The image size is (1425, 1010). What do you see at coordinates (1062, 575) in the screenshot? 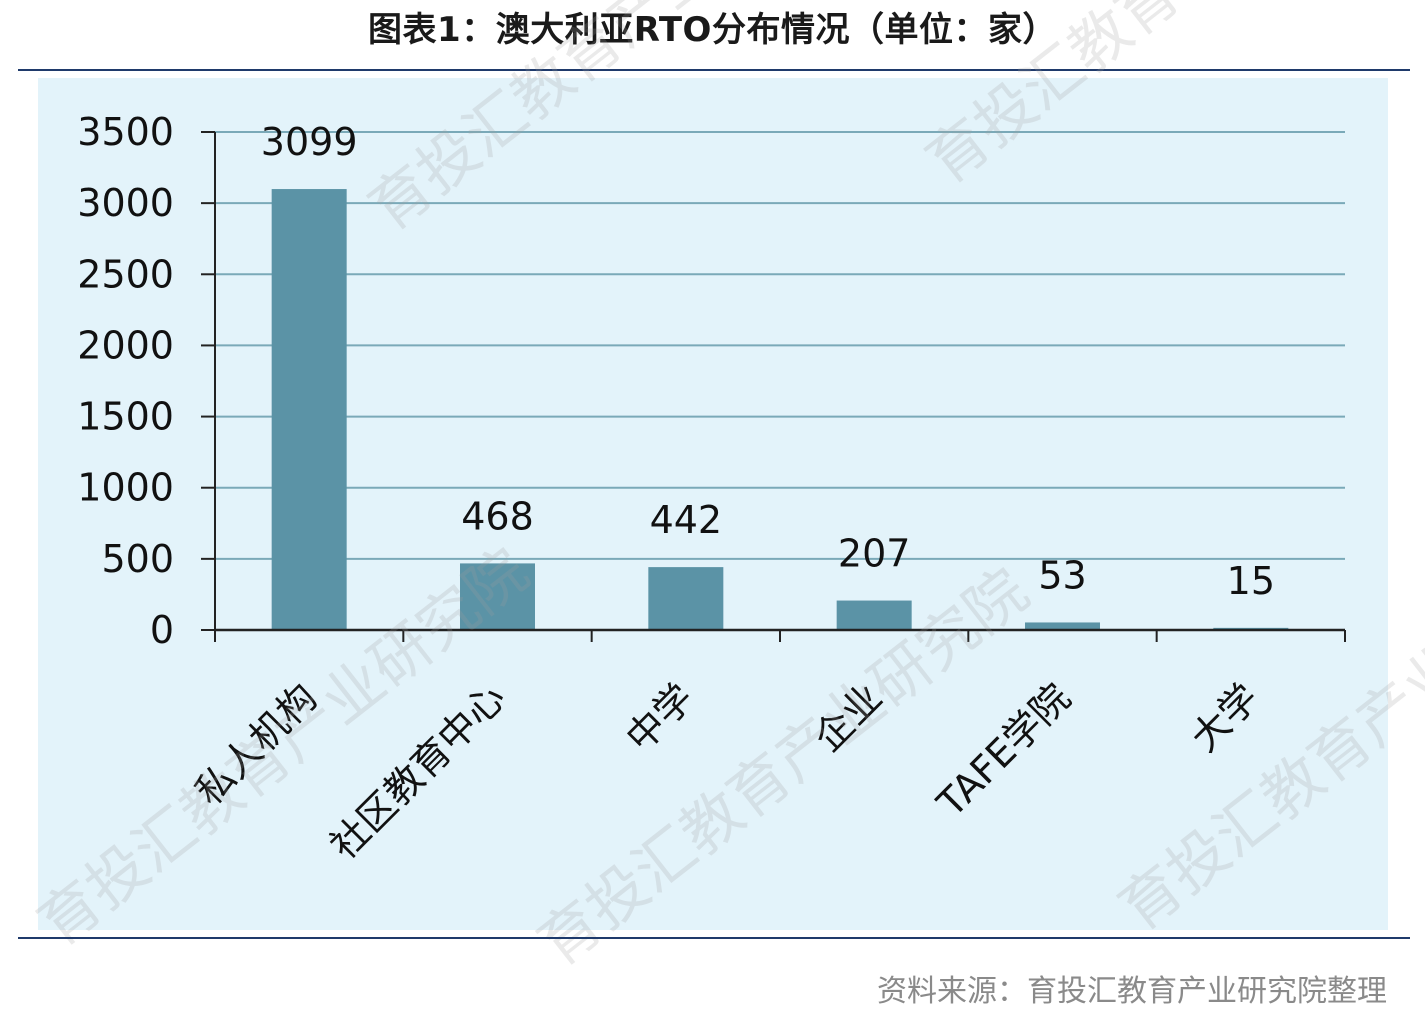
I see `data-label: 53` at bounding box center [1062, 575].